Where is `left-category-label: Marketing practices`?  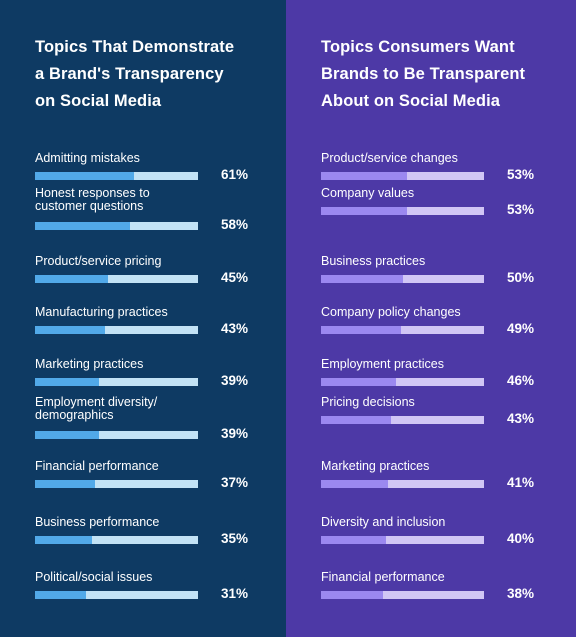
left-category-label: Marketing practices is located at coordinates (89, 364).